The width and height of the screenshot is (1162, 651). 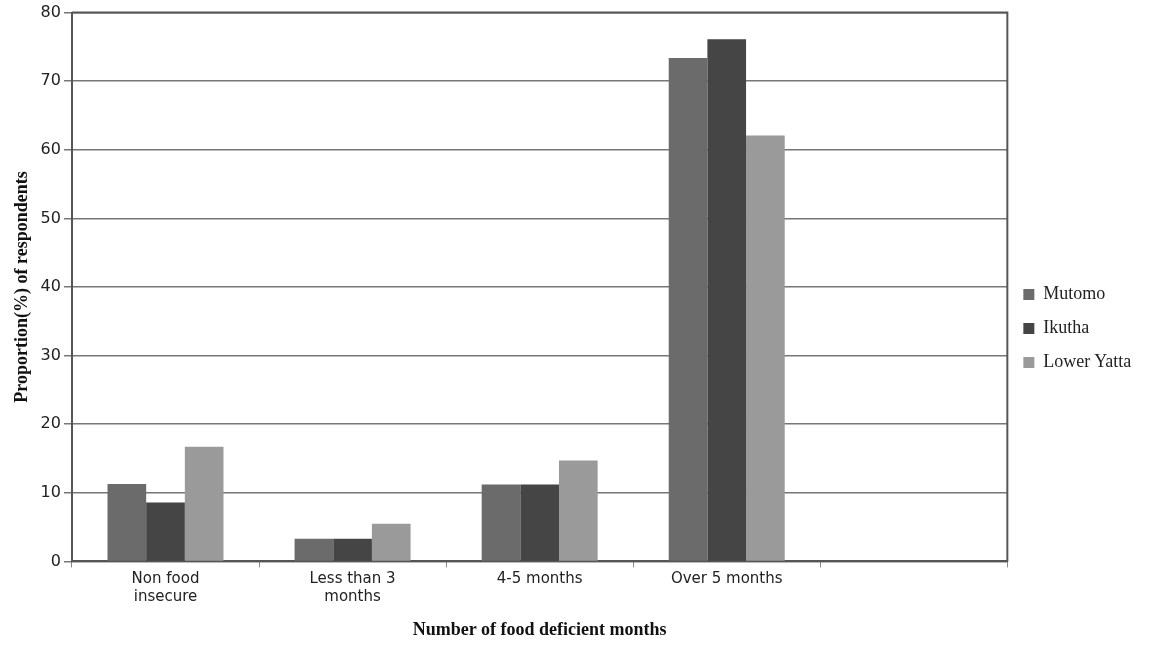 What do you see at coordinates (50, 148) in the screenshot?
I see `y-tick-label: 60` at bounding box center [50, 148].